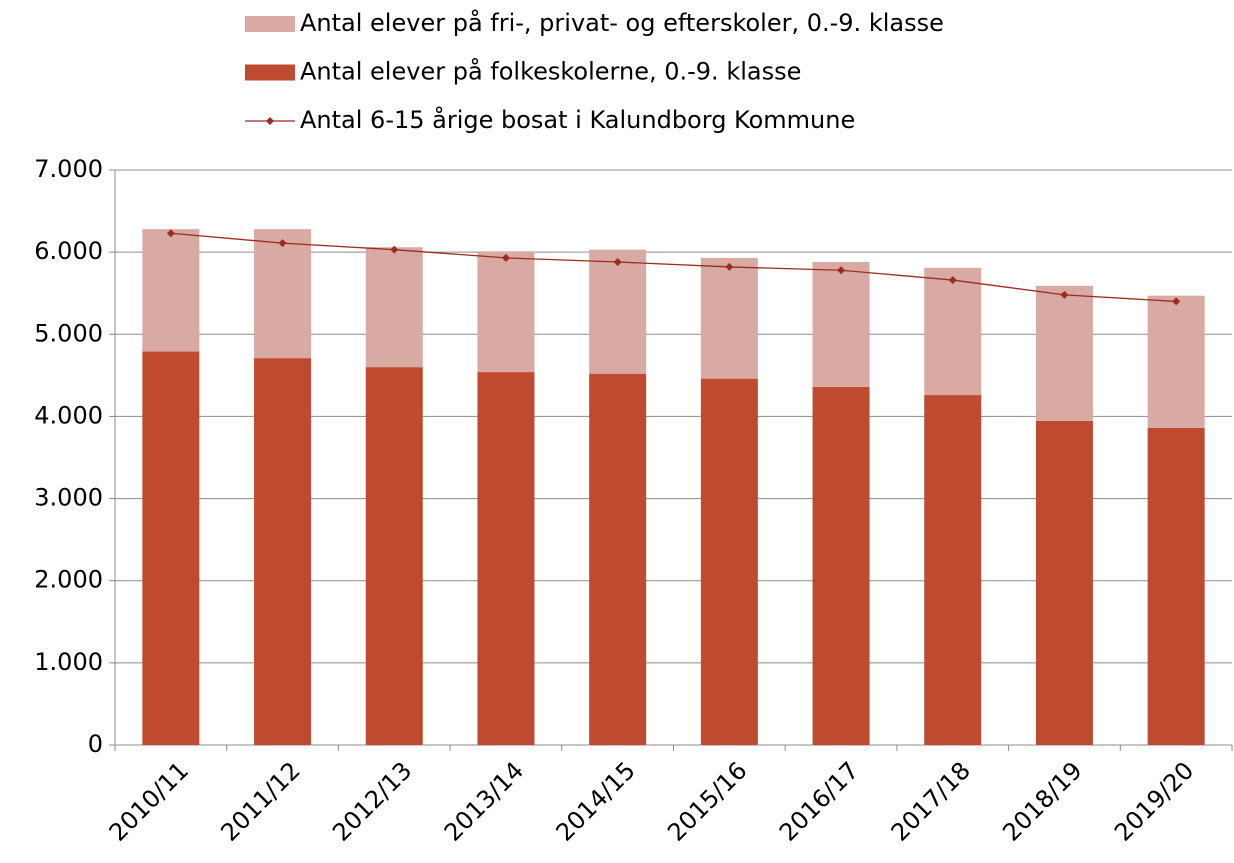 The height and width of the screenshot is (863, 1234). Describe the element at coordinates (149, 801) in the screenshot. I see `x-tick-label: 2010/11` at that location.